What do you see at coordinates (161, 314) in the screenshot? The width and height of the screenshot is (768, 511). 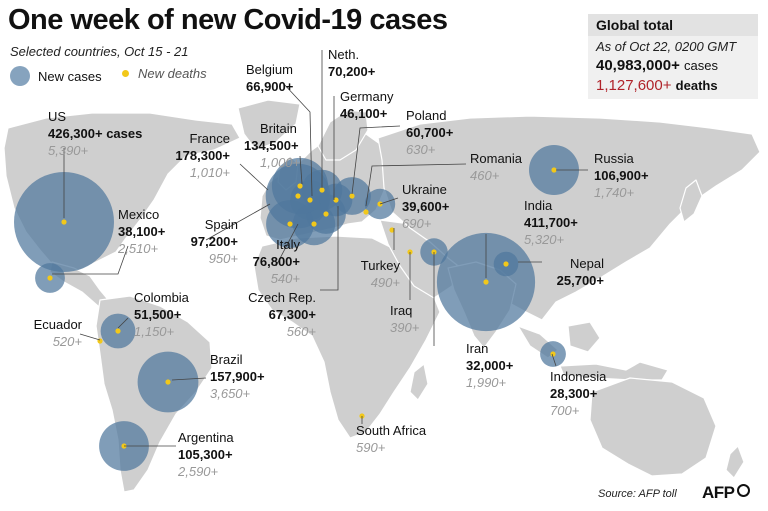 I see `label-colombia: Colombia 51,500+ 1,150+` at bounding box center [161, 314].